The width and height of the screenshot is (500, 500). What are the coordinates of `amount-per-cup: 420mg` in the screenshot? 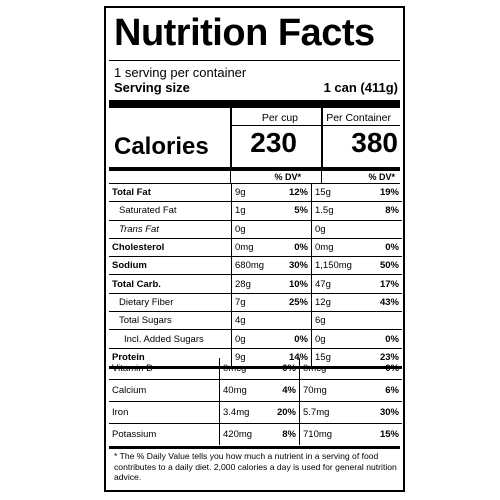 It's located at (244, 434).